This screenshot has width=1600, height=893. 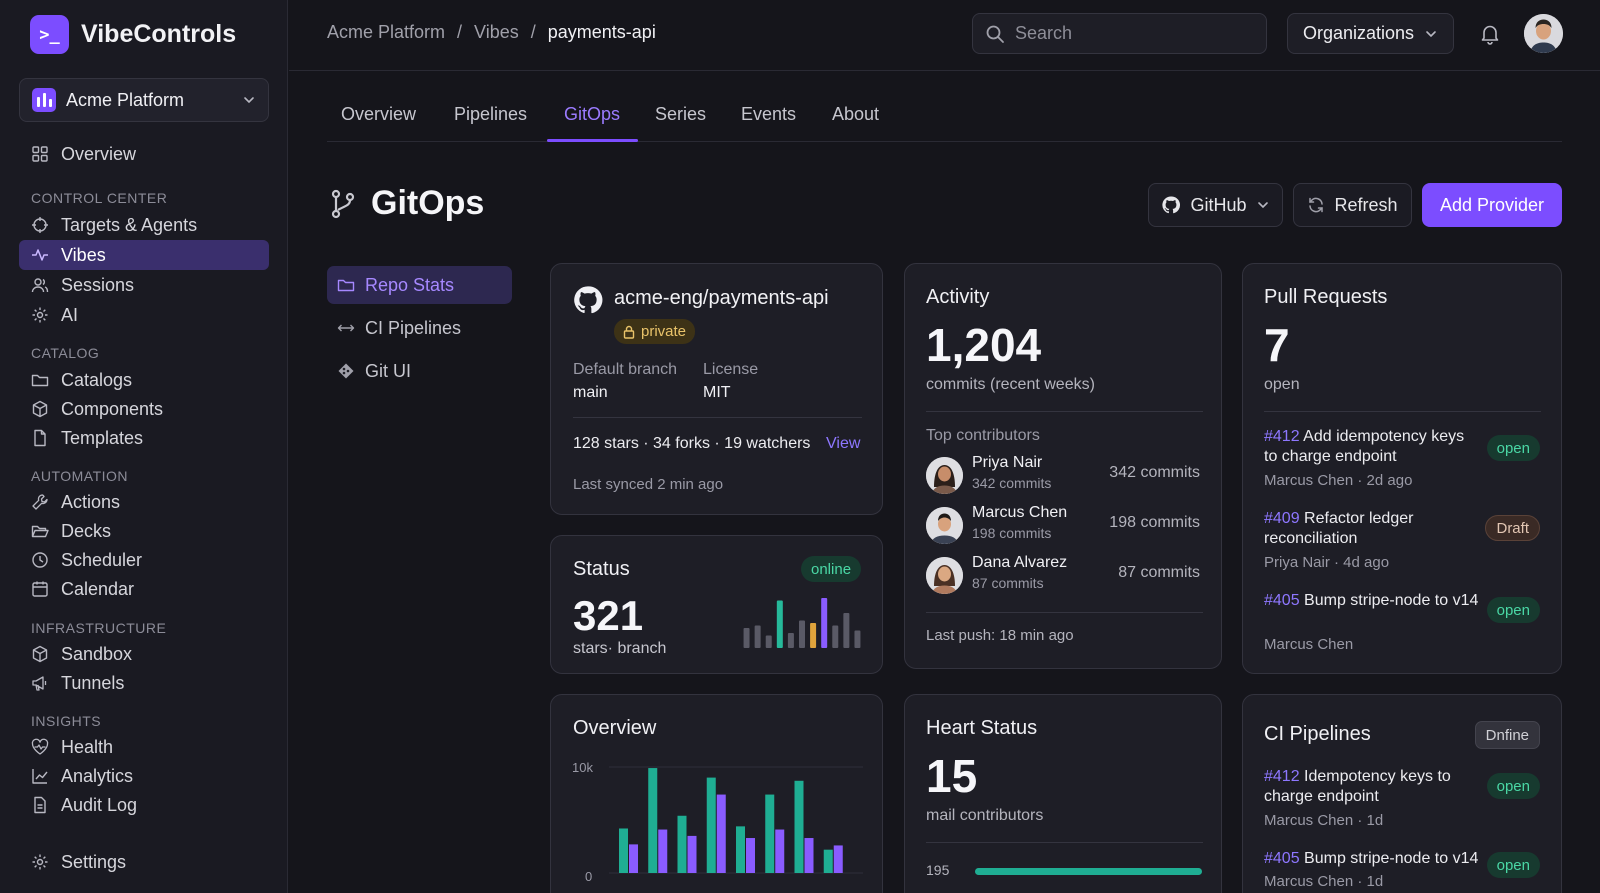 I want to click on sidebar-item-targets-agents: Targets & Agents, so click(x=144, y=225).